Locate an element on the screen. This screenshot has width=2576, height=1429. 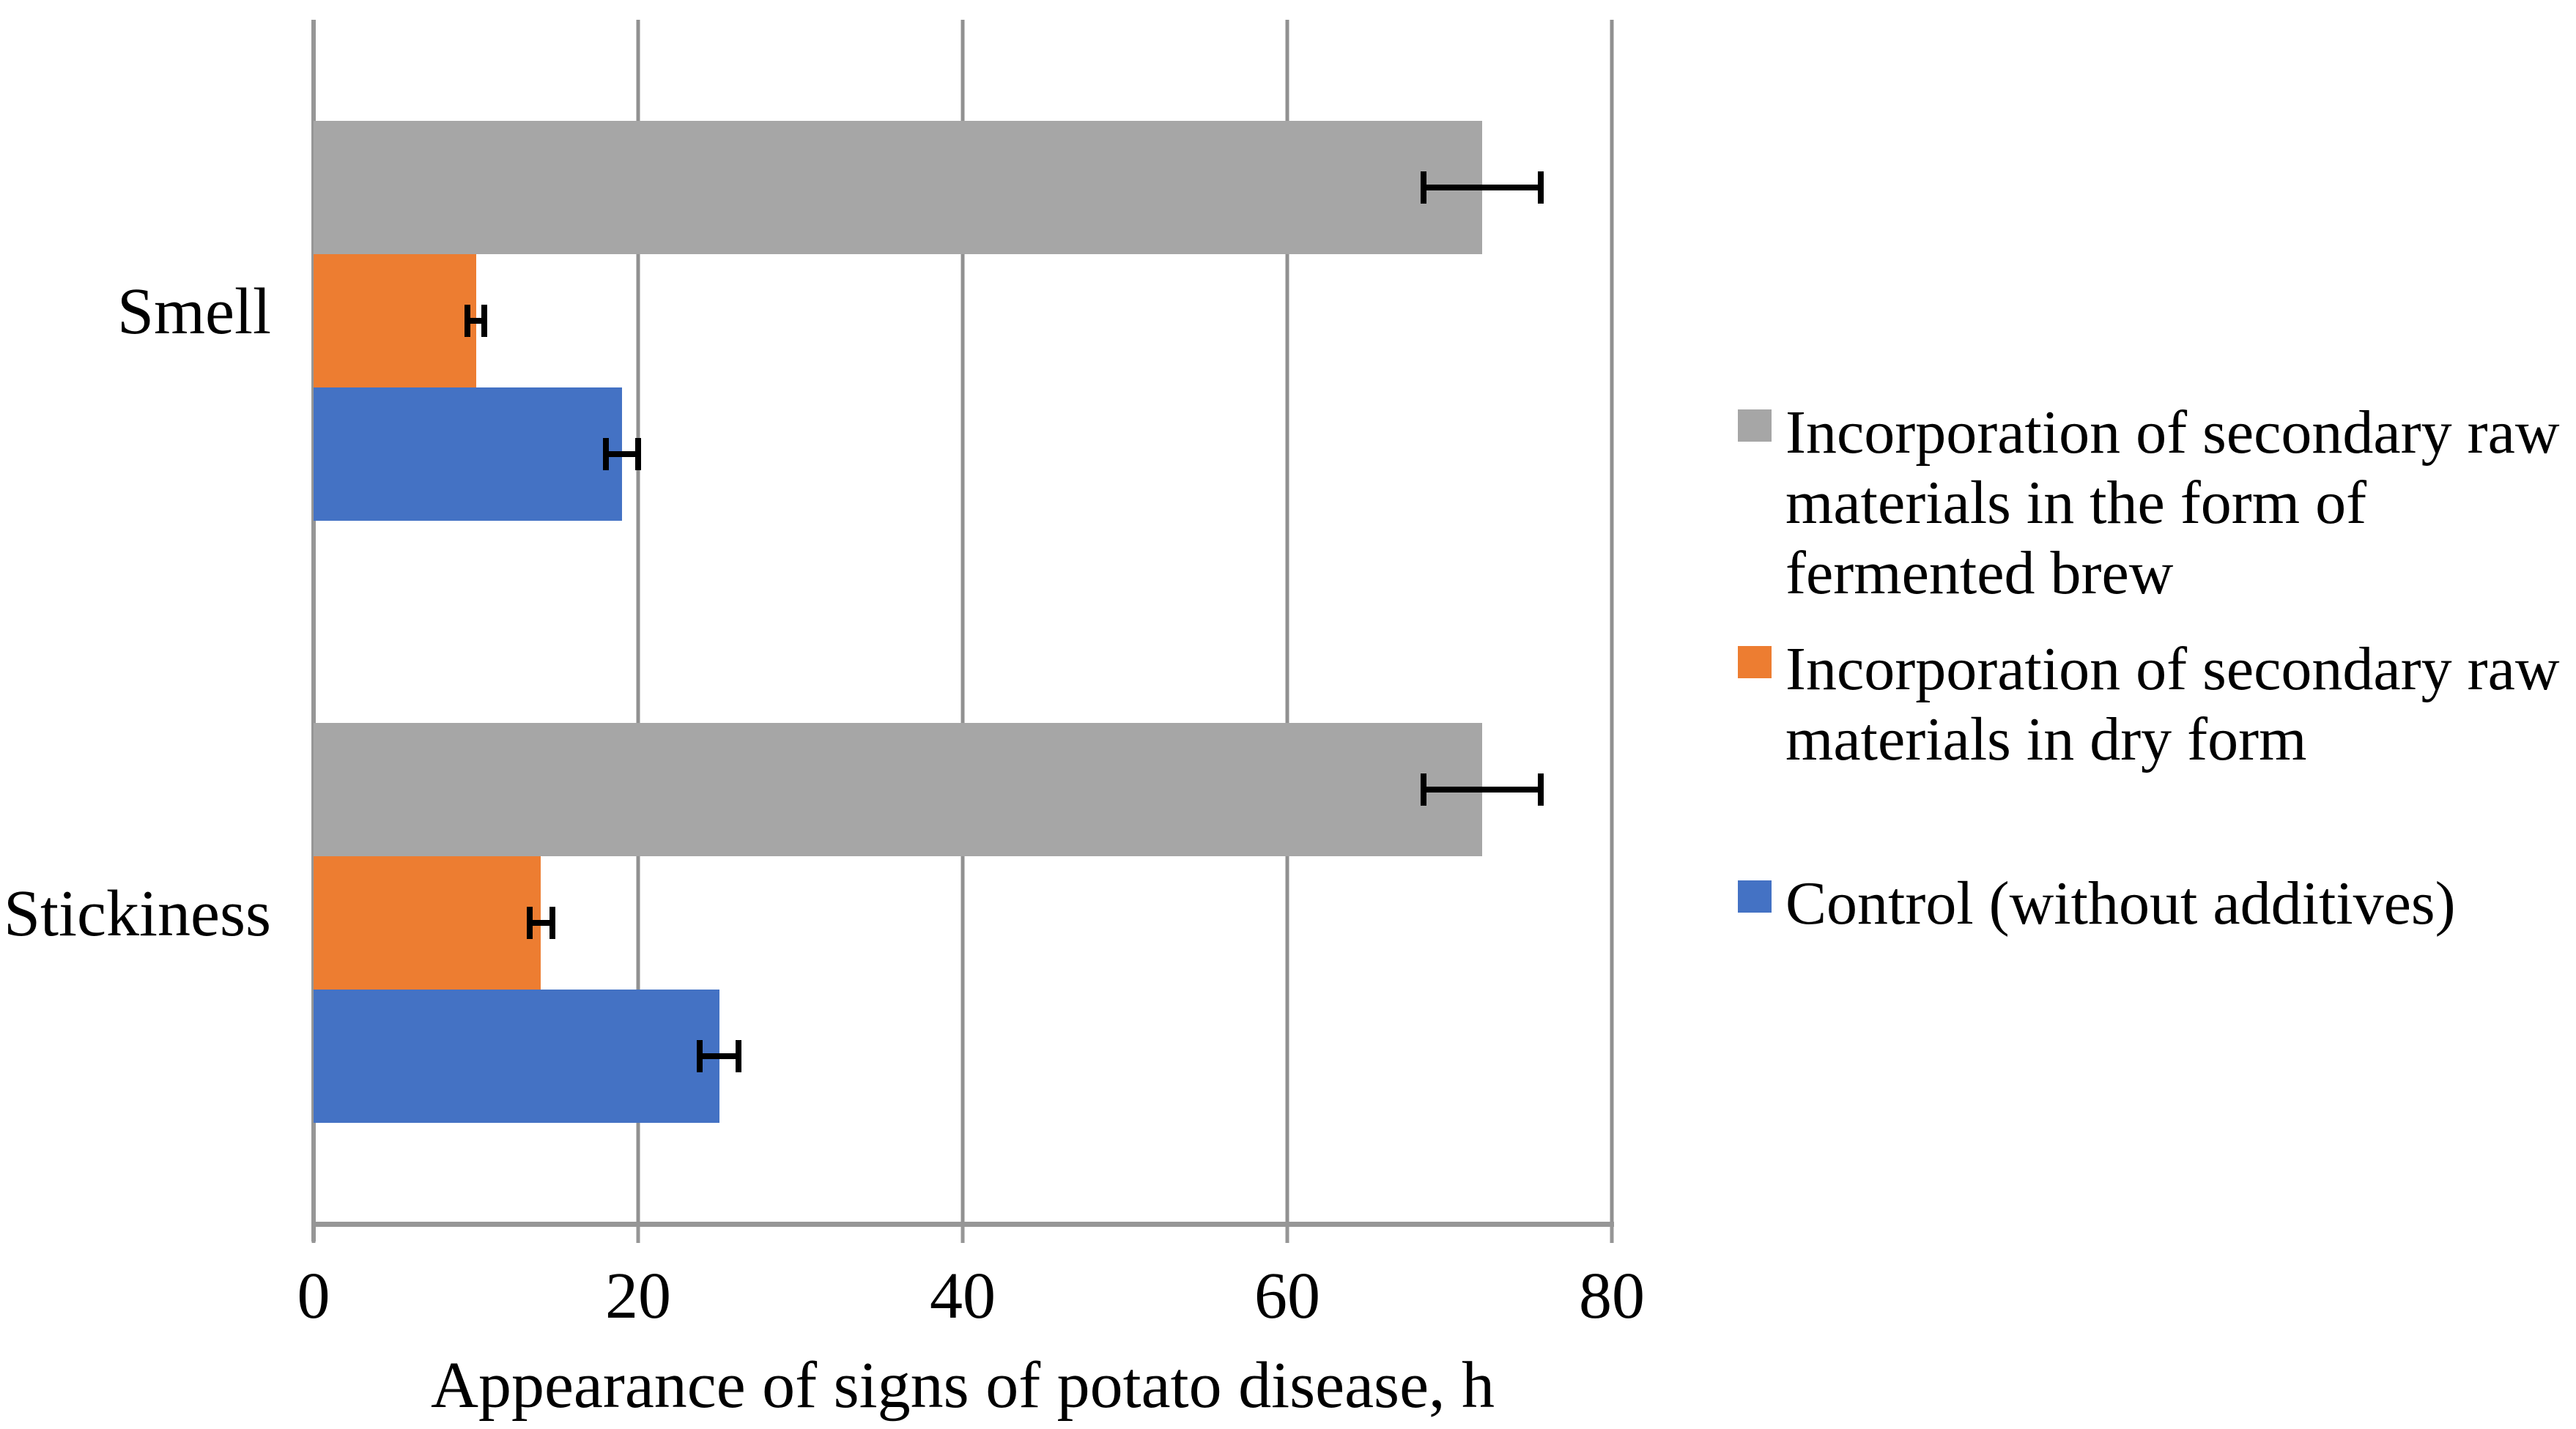
y-axis-line is located at coordinates (313, 630).